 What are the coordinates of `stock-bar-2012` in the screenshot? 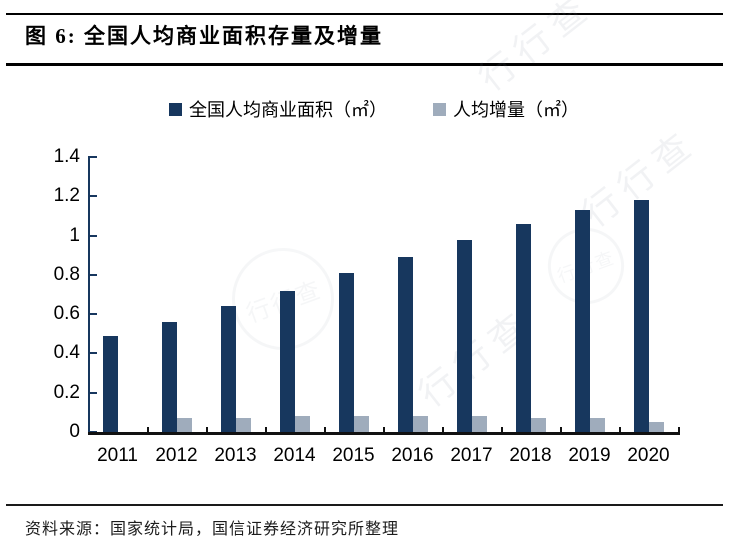 It's located at (169, 377).